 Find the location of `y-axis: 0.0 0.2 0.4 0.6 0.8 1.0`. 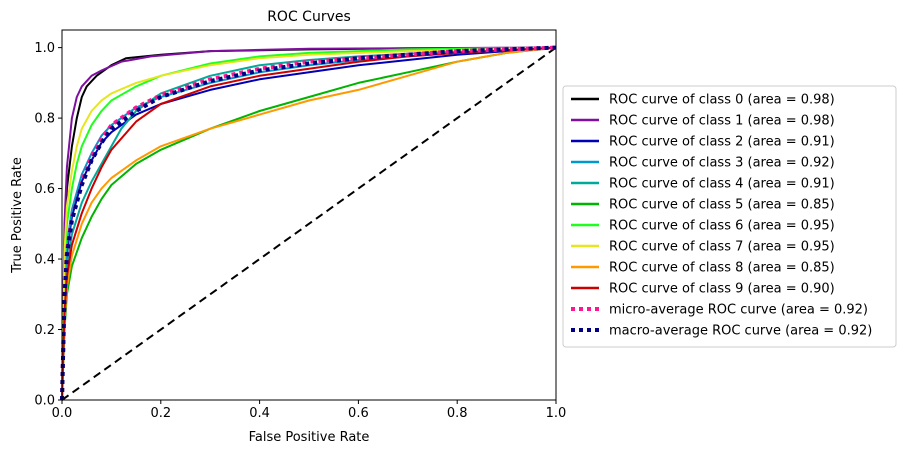

y-axis: 0.0 0.2 0.4 0.6 0.8 1.0 is located at coordinates (48, 225).